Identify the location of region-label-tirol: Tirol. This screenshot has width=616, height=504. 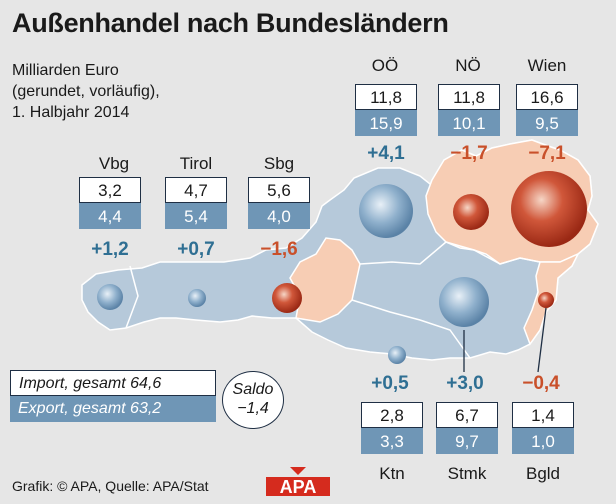
(196, 163).